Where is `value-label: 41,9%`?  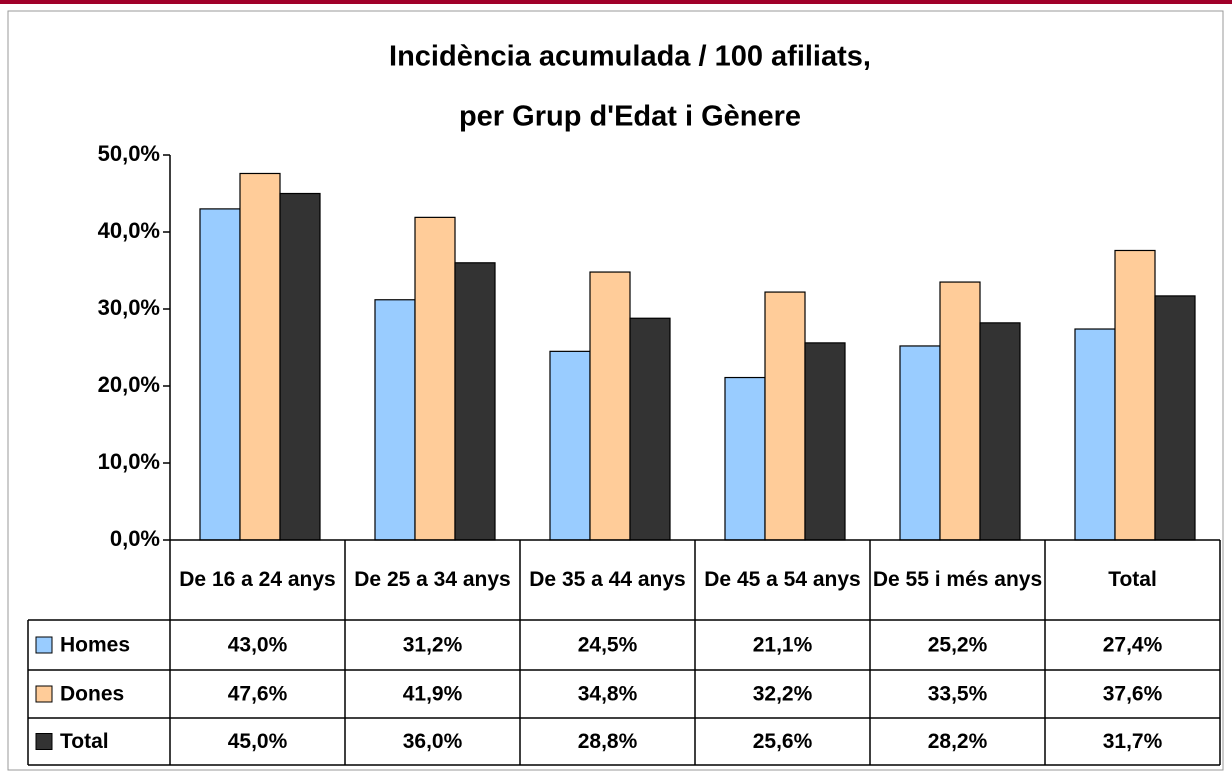
value-label: 41,9% is located at coordinates (433, 694).